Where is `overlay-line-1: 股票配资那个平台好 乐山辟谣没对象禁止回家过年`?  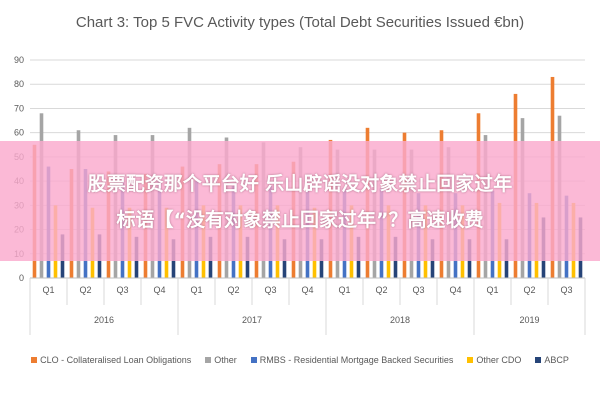 overlay-line-1: 股票配资那个平台好 乐山辟谣没对象禁止回家过年 is located at coordinates (300, 184).